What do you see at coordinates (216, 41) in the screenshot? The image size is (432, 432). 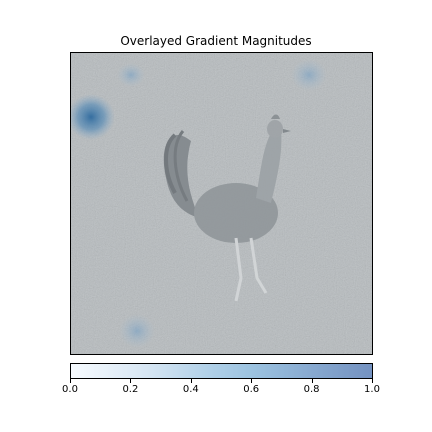 I see `chart-title: Overlayed Gradient Magnitudes` at bounding box center [216, 41].